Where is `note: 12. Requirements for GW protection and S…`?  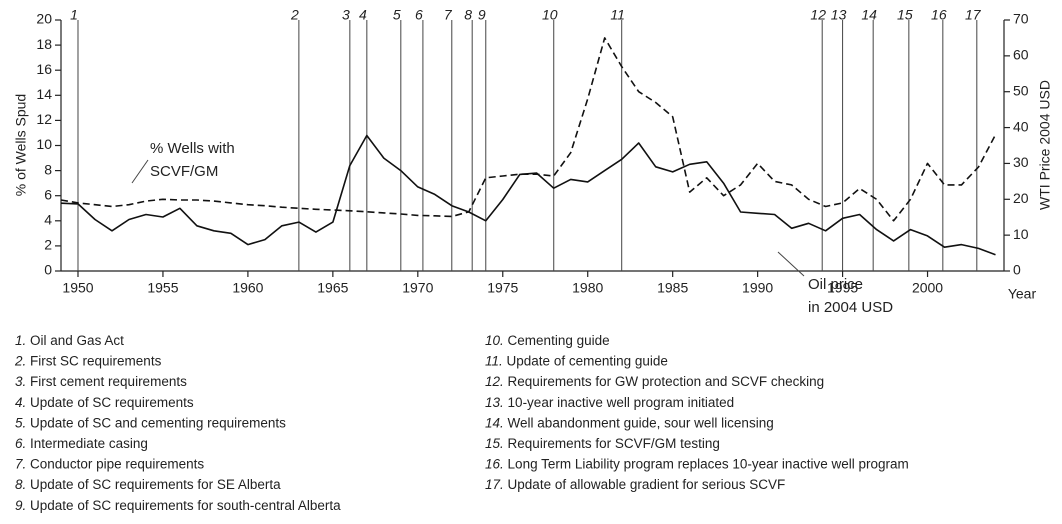 note: 12. Requirements for GW protection and S… is located at coordinates (654, 381).